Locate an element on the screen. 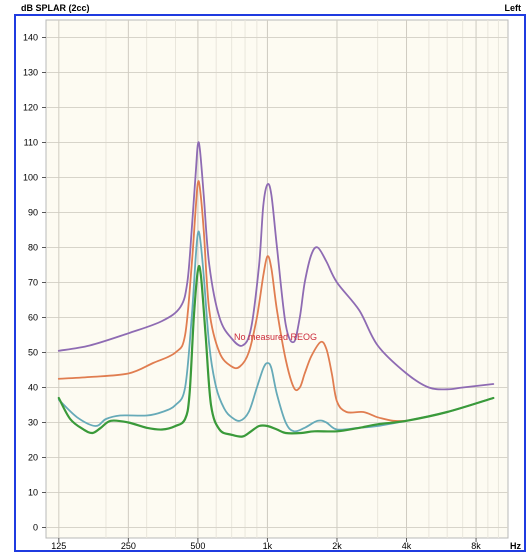  y-tick-label: 80 is located at coordinates (33, 248).